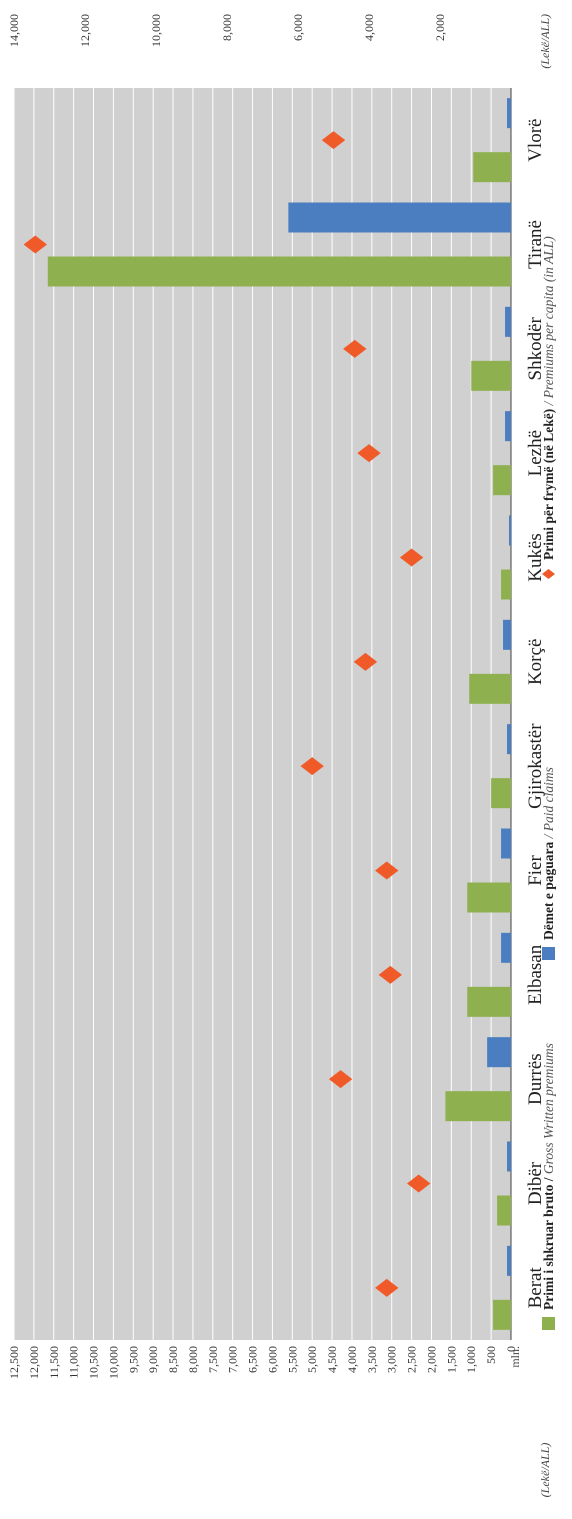 The height and width of the screenshot is (1519, 572). Describe the element at coordinates (369, 27) in the screenshot. I see `right-tick-label: 4,000` at that location.